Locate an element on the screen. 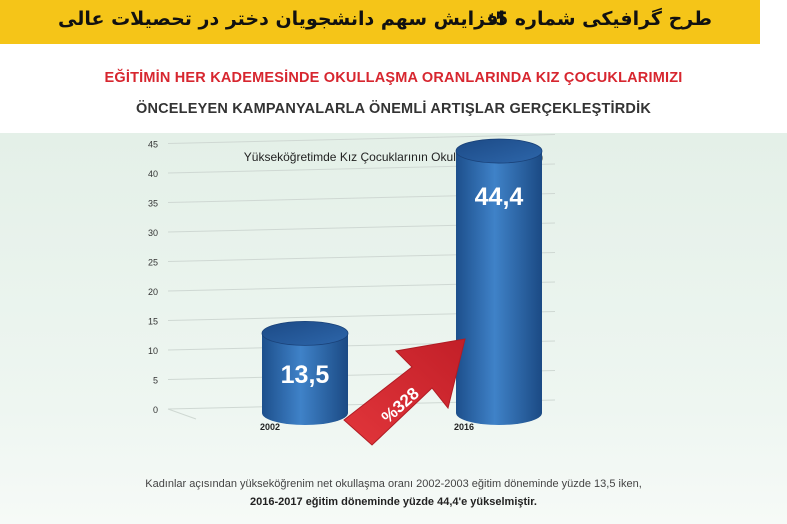 This screenshot has width=787, height=524. y-tick-label: 0 is located at coordinates (155, 410).